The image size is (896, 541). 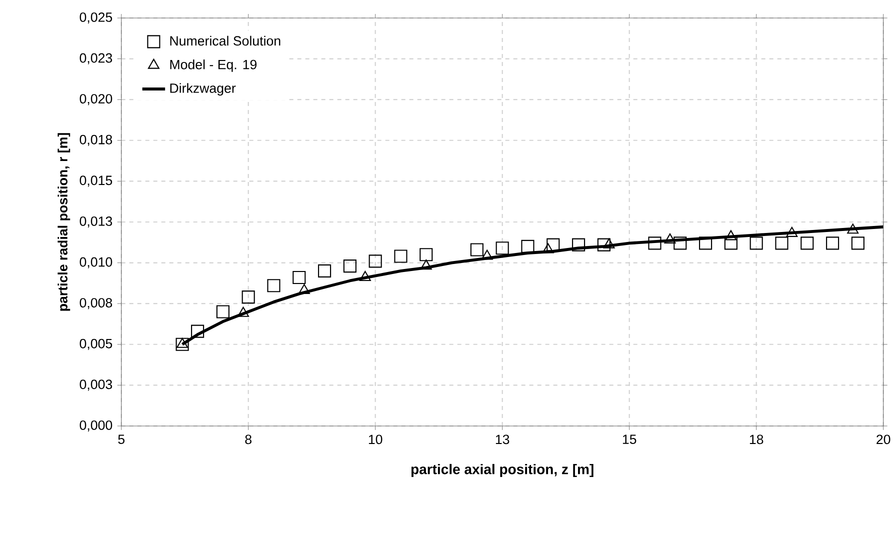 What do you see at coordinates (96, 222) in the screenshot?
I see `y-tick-label: 0,013` at bounding box center [96, 222].